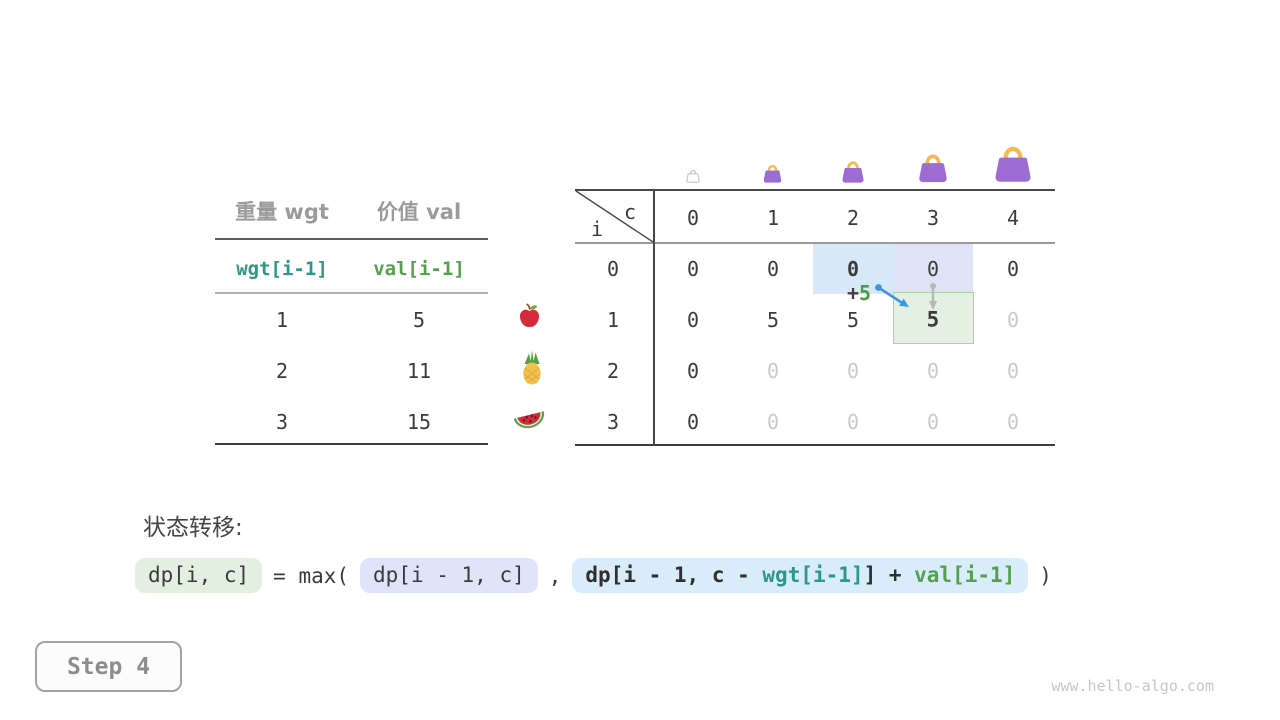  Describe the element at coordinates (693, 422) in the screenshot. I see `dp-cell-3-0: 0` at that location.